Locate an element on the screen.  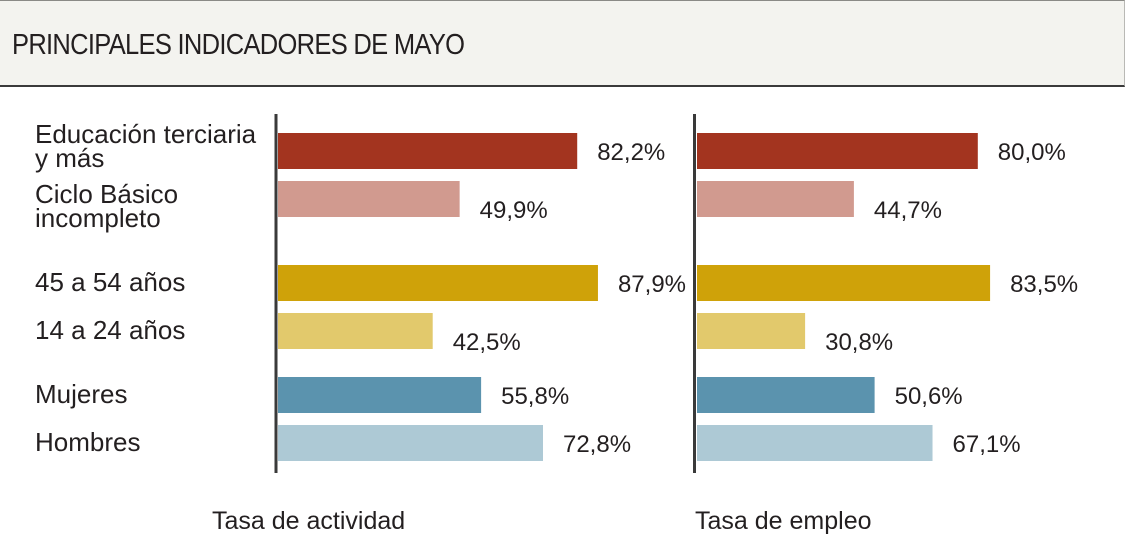
chart-title: PRINCIPALES INDICADORES DE MAYO is located at coordinates (238, 45).